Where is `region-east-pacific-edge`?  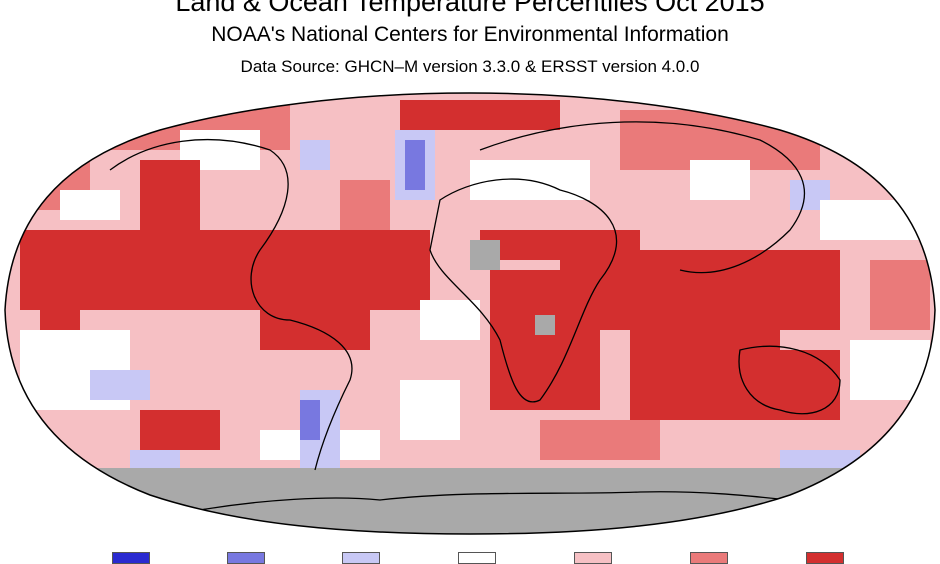
region-east-pacific-edge is located at coordinates (900, 295).